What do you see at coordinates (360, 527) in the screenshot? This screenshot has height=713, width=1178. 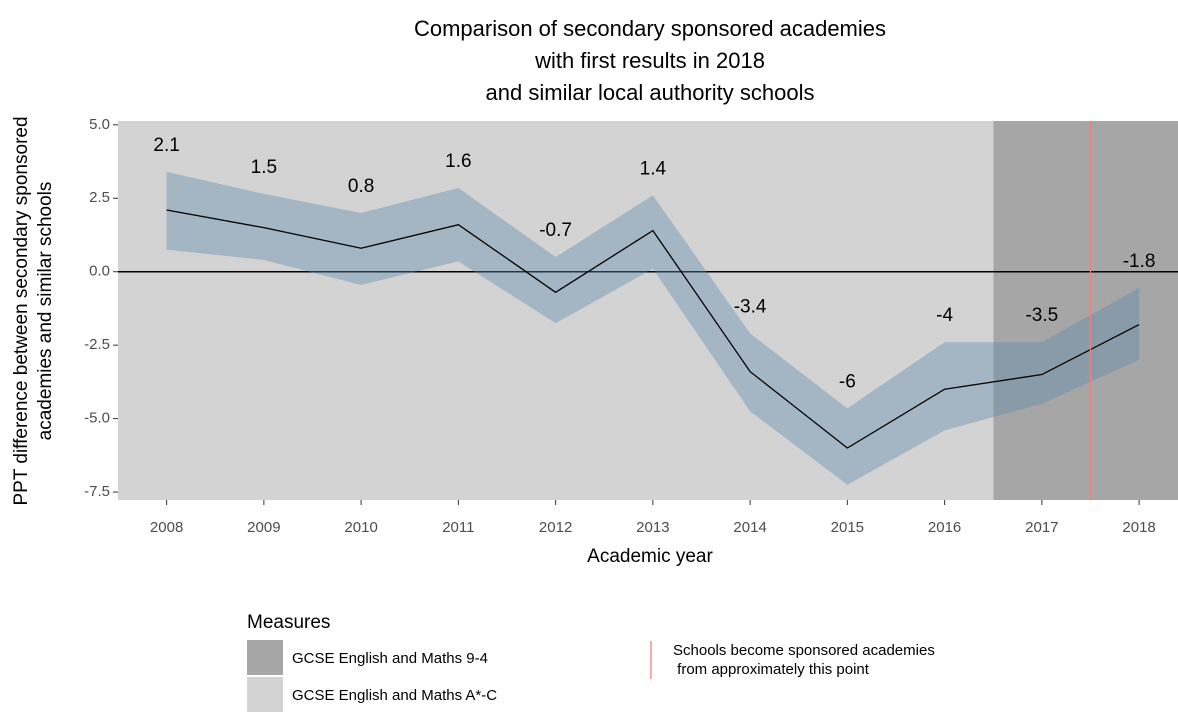 I see `x-tick-label: 2010` at bounding box center [360, 527].